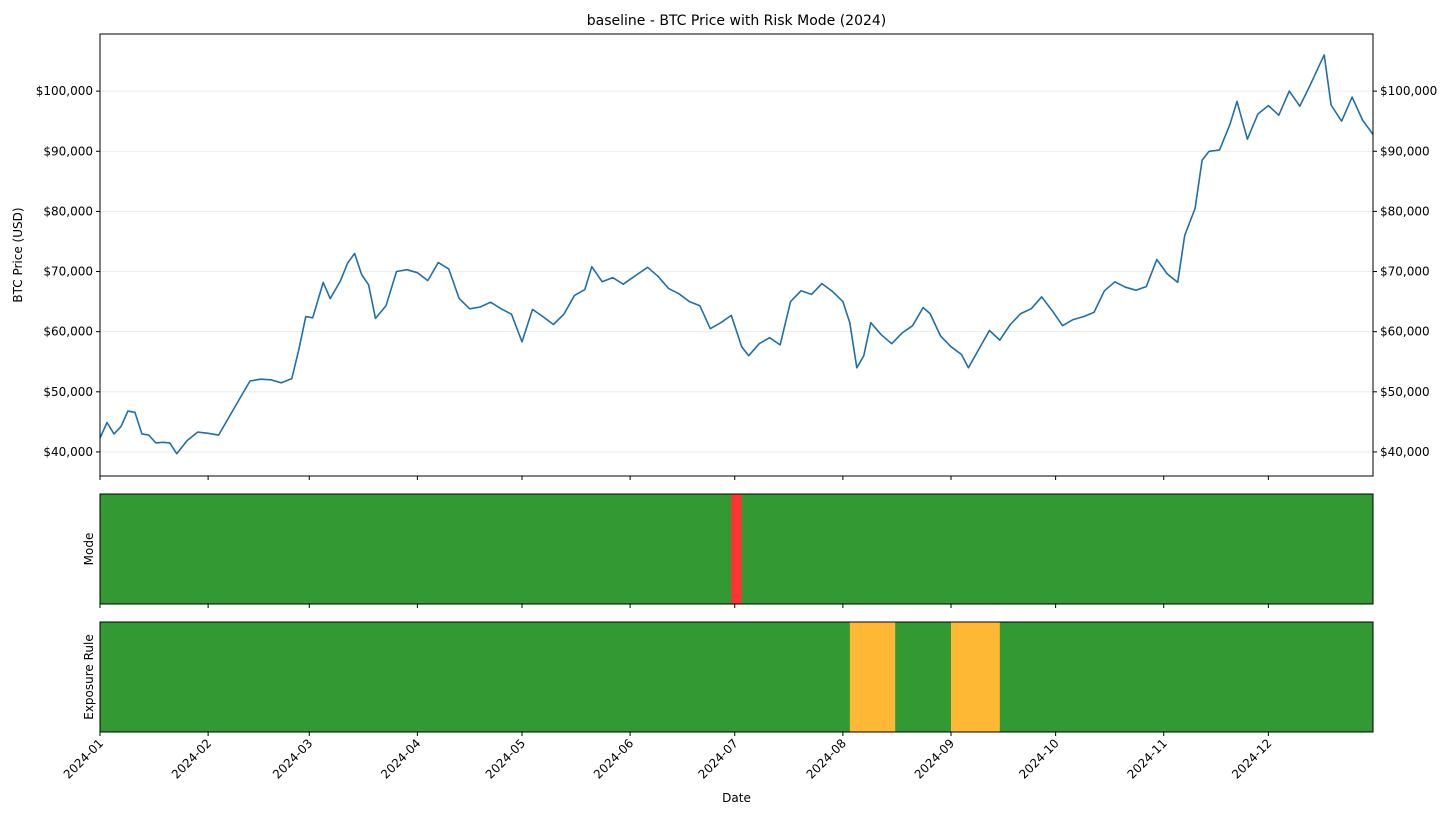  Describe the element at coordinates (89, 549) in the screenshot. I see `mode-y-axis-label: Mode` at that location.